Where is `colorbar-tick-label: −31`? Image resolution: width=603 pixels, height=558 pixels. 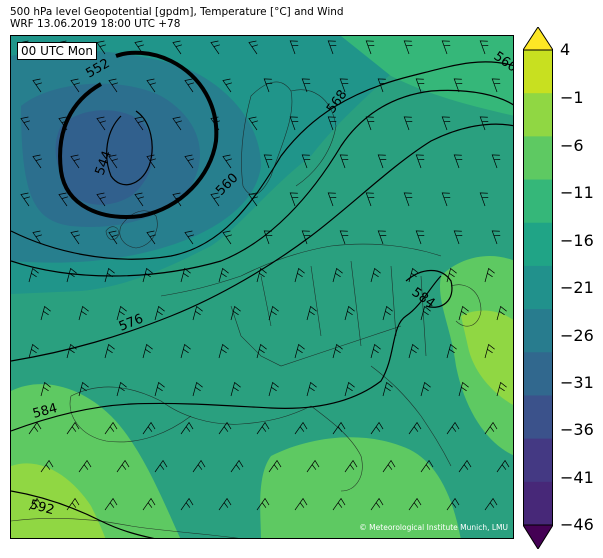
colorbar-tick-label: −31 is located at coordinates (577, 382).